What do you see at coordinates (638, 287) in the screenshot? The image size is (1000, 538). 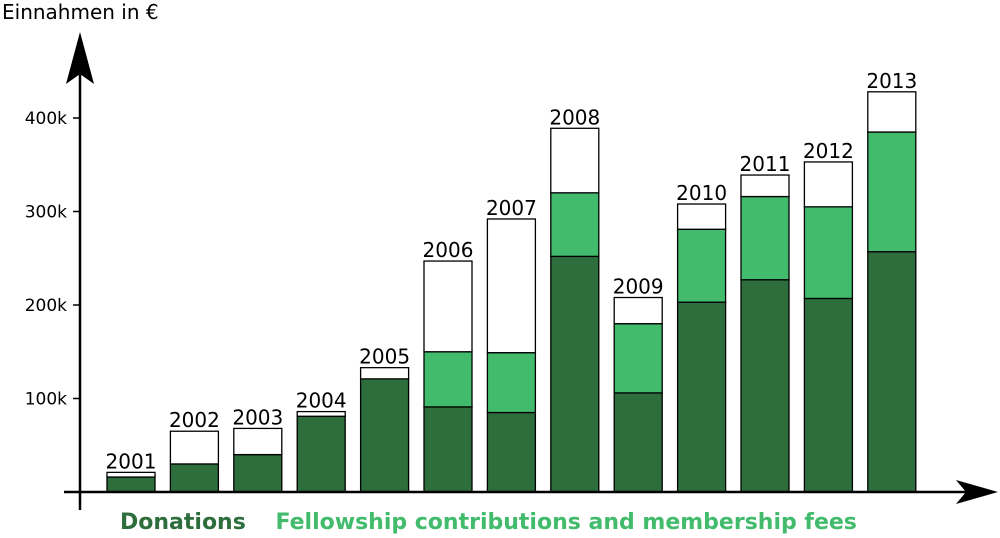 I see `year-label-2009: 2009` at bounding box center [638, 287].